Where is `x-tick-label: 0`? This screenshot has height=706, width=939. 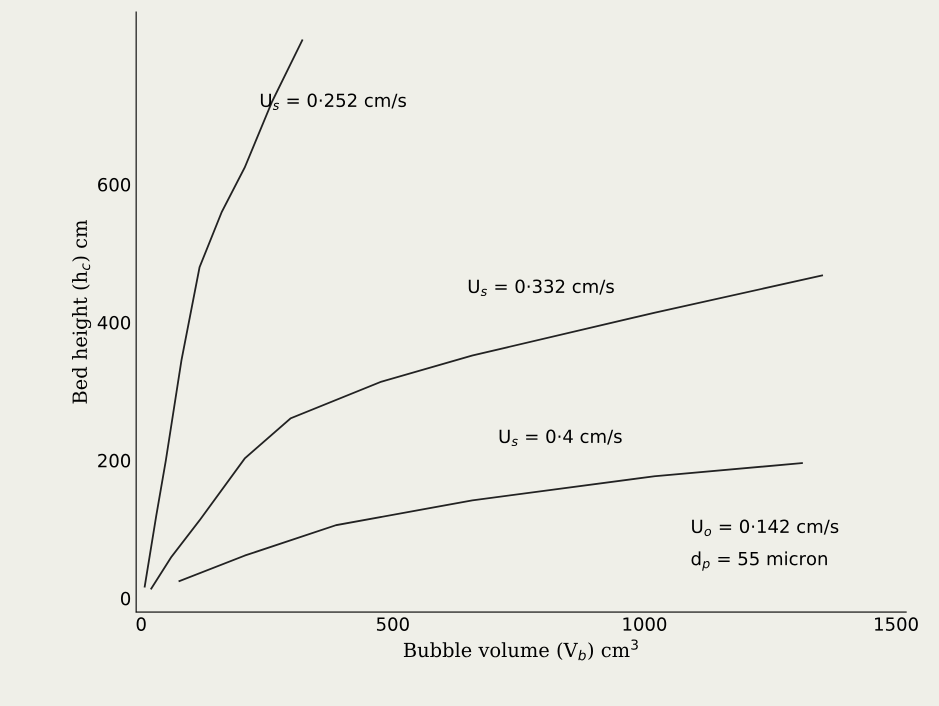 x-tick-label: 0 is located at coordinates (141, 624).